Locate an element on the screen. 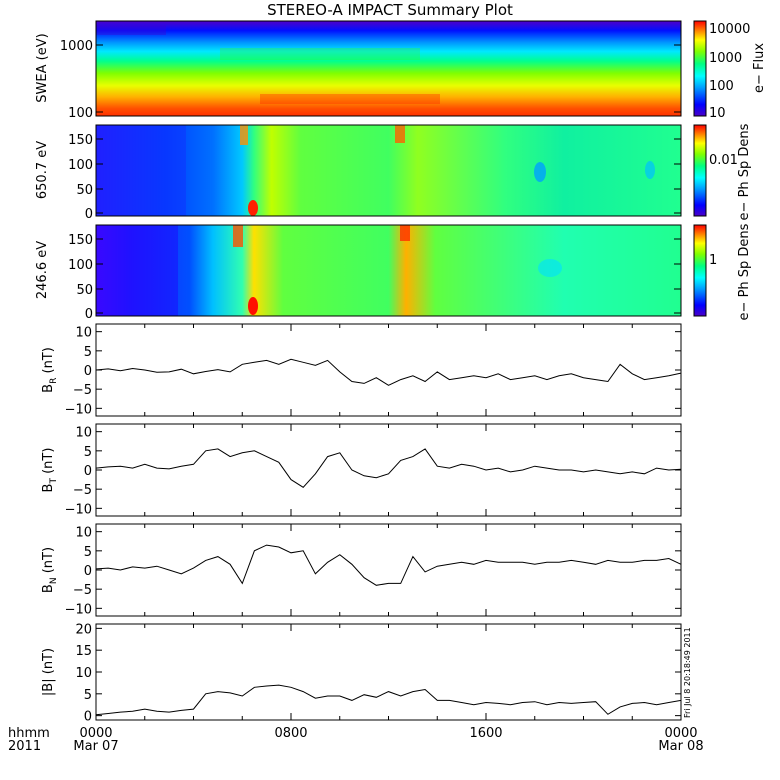 This screenshot has width=780, height=780. swea-cbar-tick: 100 is located at coordinates (721, 86).